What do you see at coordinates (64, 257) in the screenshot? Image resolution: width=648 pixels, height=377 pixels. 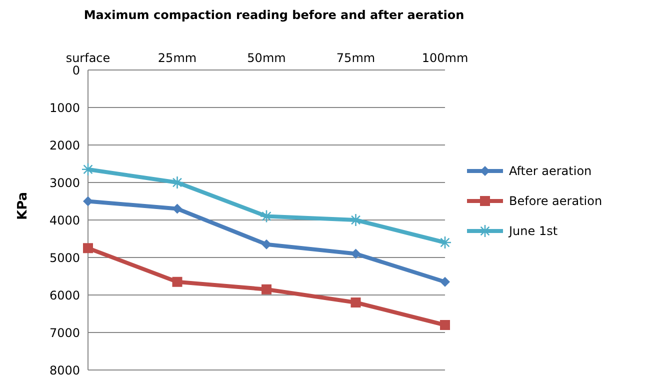 I see `y-tick-label: 5000` at bounding box center [64, 257].